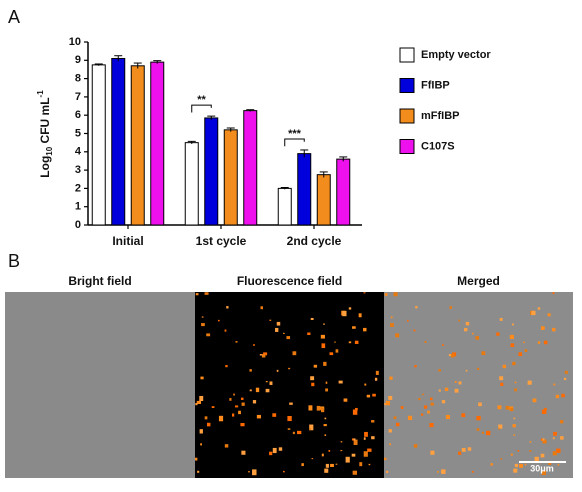 The width and height of the screenshot is (582, 492). I want to click on legend-swatch, so click(407, 55).